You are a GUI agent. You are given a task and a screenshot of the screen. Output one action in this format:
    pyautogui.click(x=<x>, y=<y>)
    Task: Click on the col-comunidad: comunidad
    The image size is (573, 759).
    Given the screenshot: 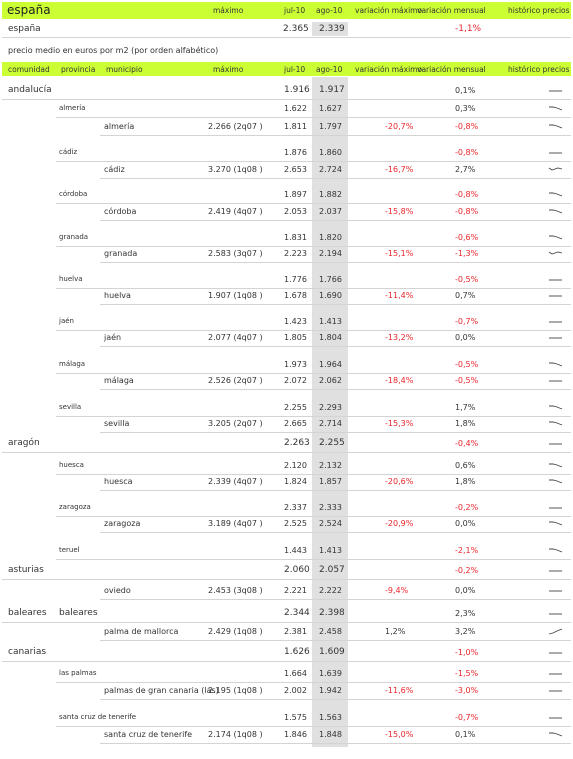 What is the action you would take?
    pyautogui.click(x=29, y=69)
    